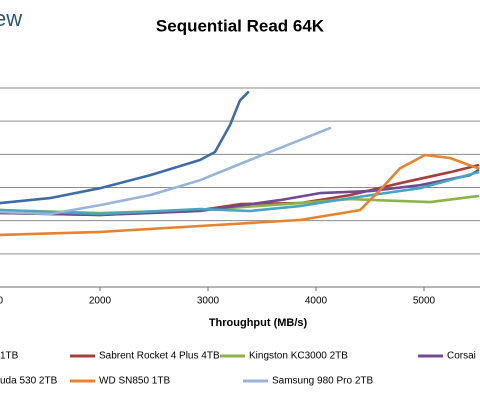  I want to click on legend-label: Kingston KC3000 2TB, so click(298, 356).